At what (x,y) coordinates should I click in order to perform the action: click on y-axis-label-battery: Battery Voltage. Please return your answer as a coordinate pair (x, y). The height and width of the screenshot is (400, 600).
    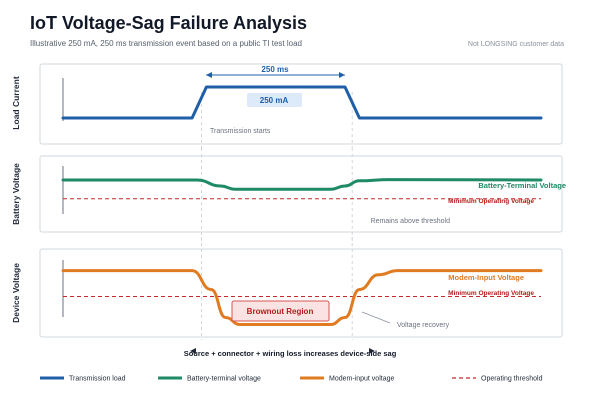
    Looking at the image, I should click on (16, 194).